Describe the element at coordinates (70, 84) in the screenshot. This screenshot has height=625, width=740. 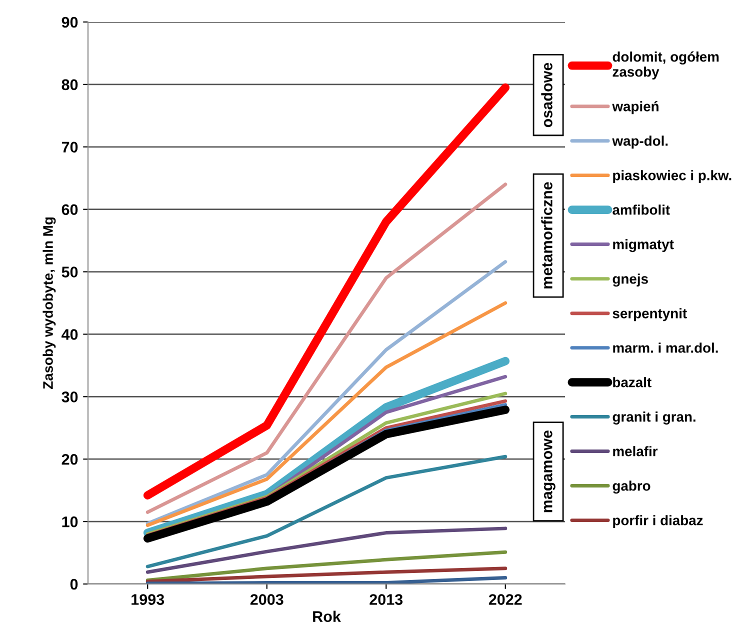
I see `y-tick-label: 80` at that location.